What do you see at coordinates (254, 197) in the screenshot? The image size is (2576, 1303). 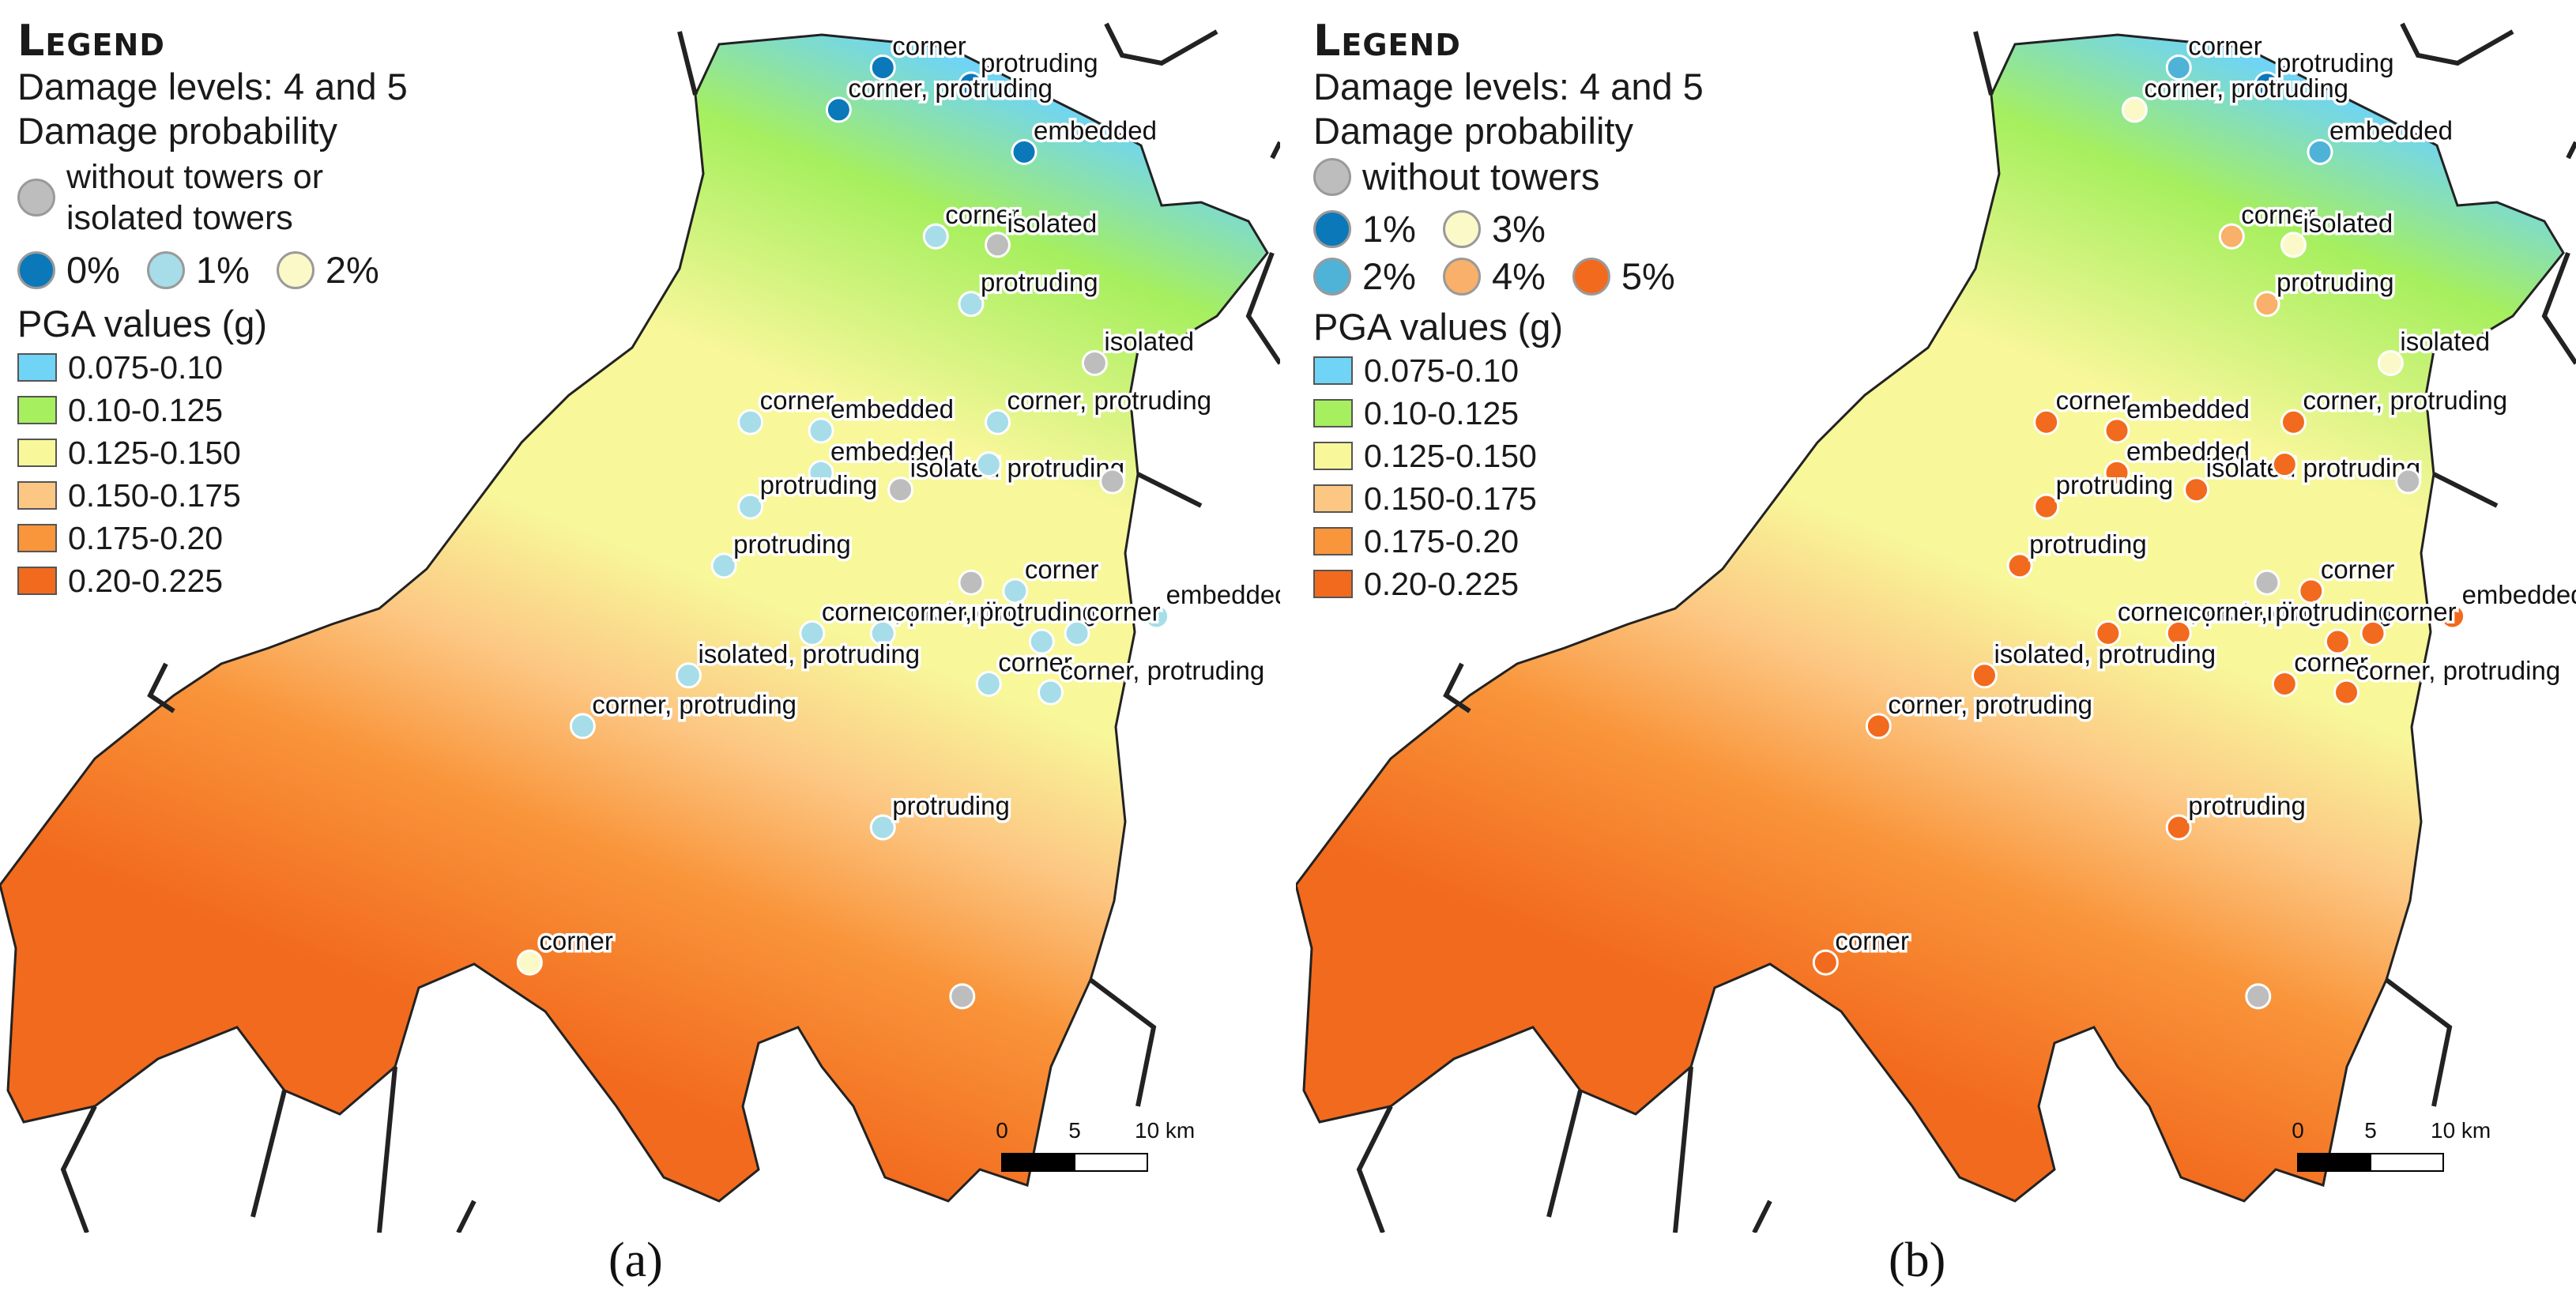 I see `no-tower-legend-row: without towers or isolated towers` at bounding box center [254, 197].